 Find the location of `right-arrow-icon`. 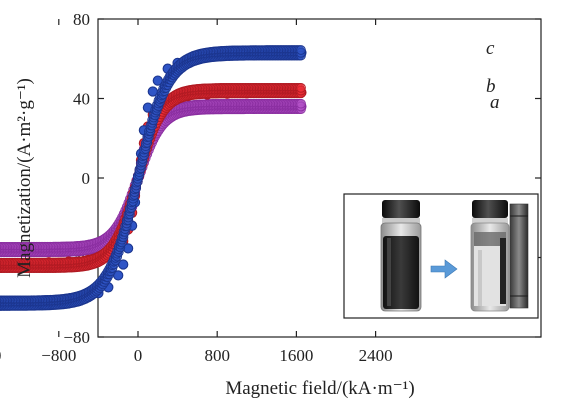

right-arrow-icon is located at coordinates (444, 269).